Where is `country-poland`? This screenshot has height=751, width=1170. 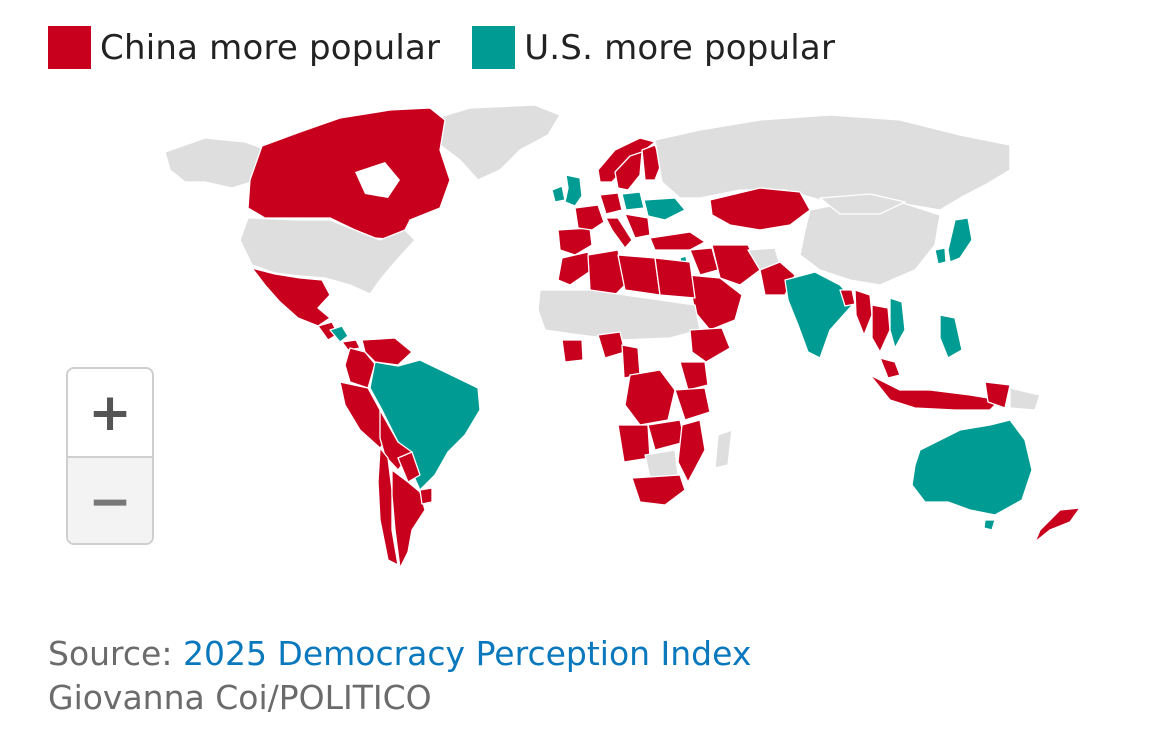 country-poland is located at coordinates (633, 201).